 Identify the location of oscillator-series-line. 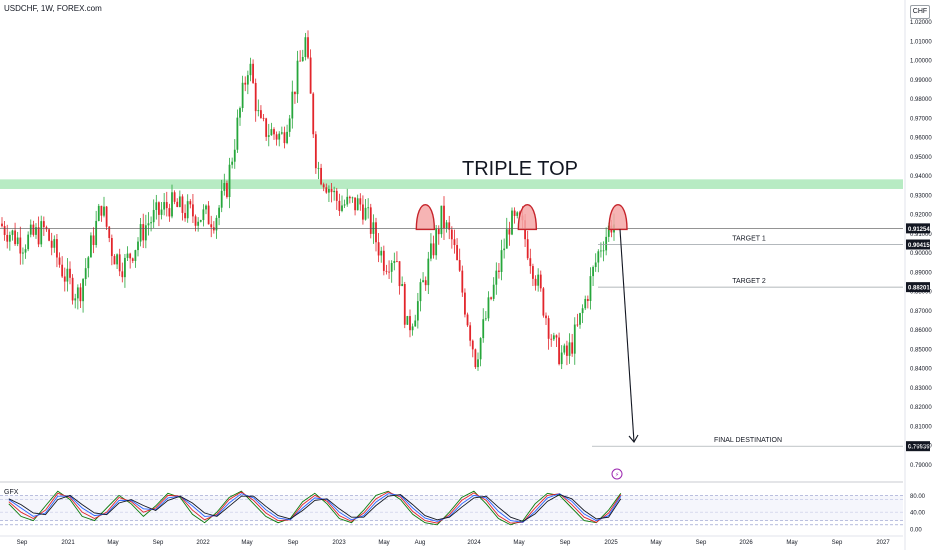
(315, 508).